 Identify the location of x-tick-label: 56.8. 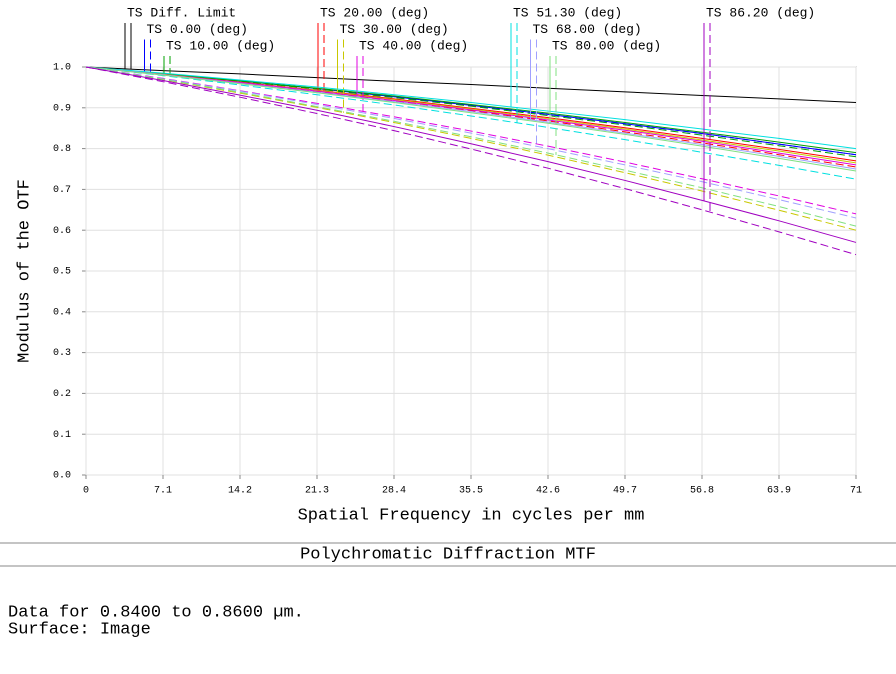
(702, 491).